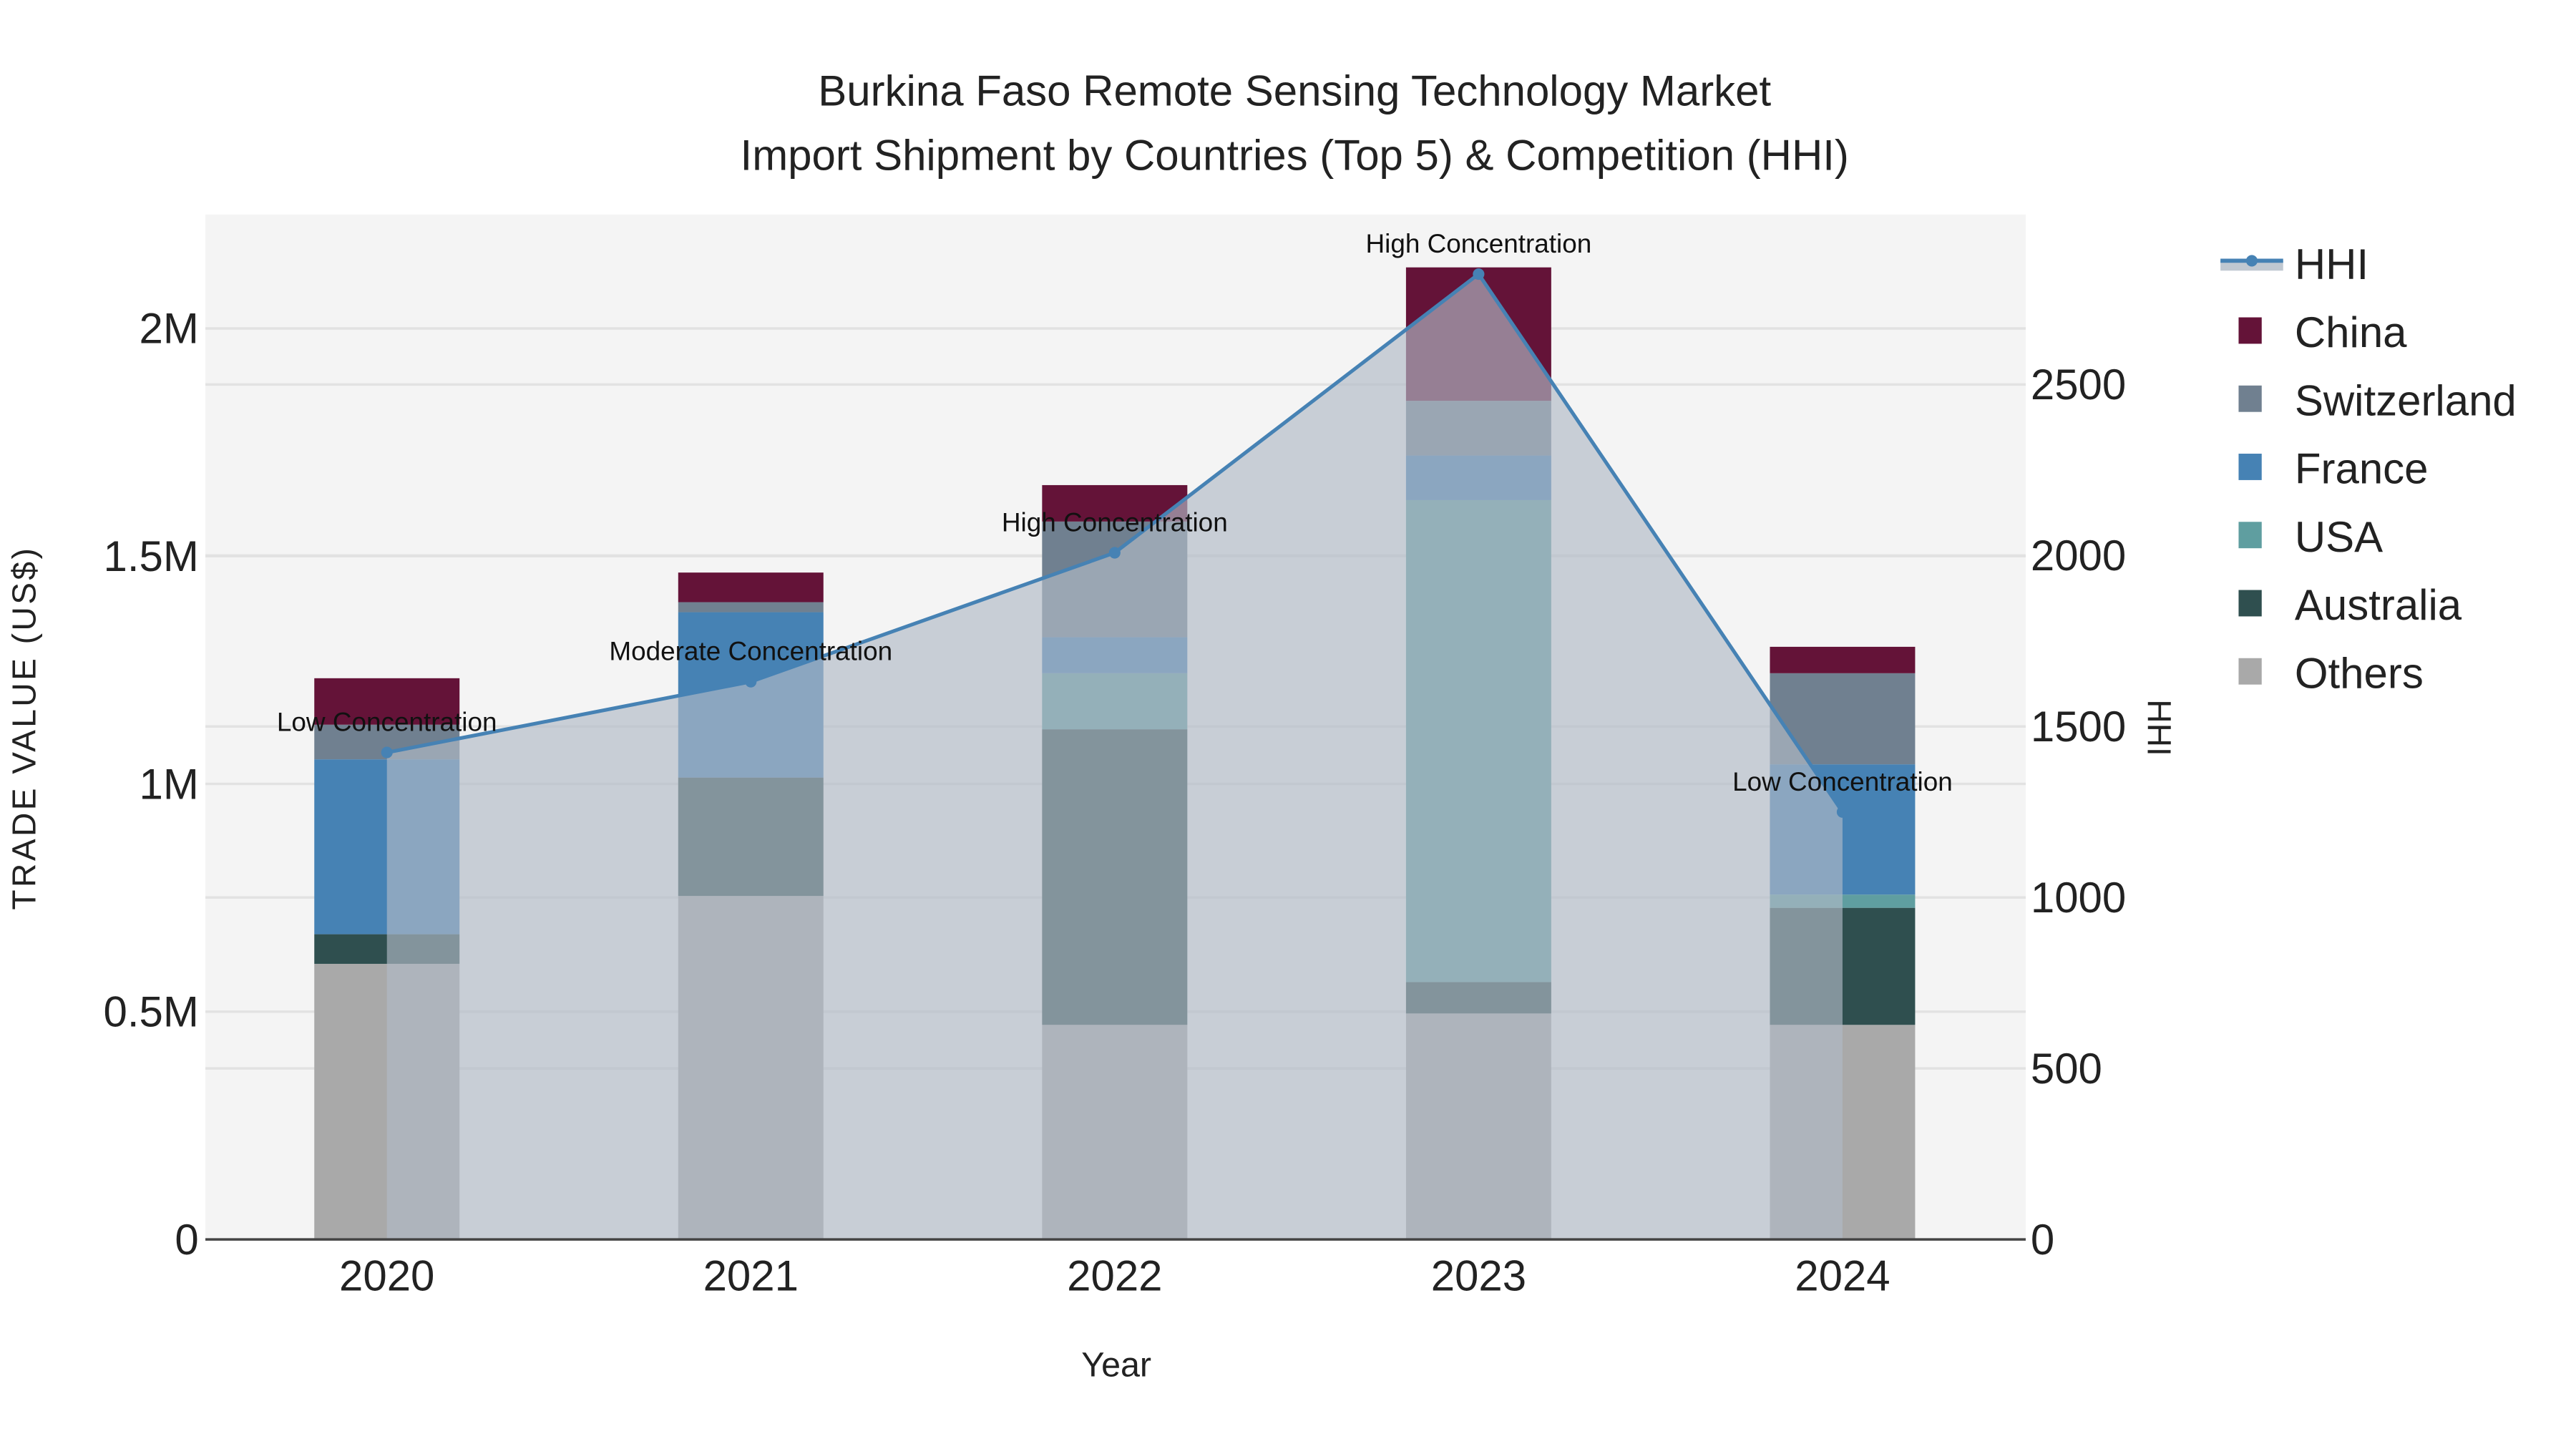  I want to click on hhi-marker-2022, so click(1114, 553).